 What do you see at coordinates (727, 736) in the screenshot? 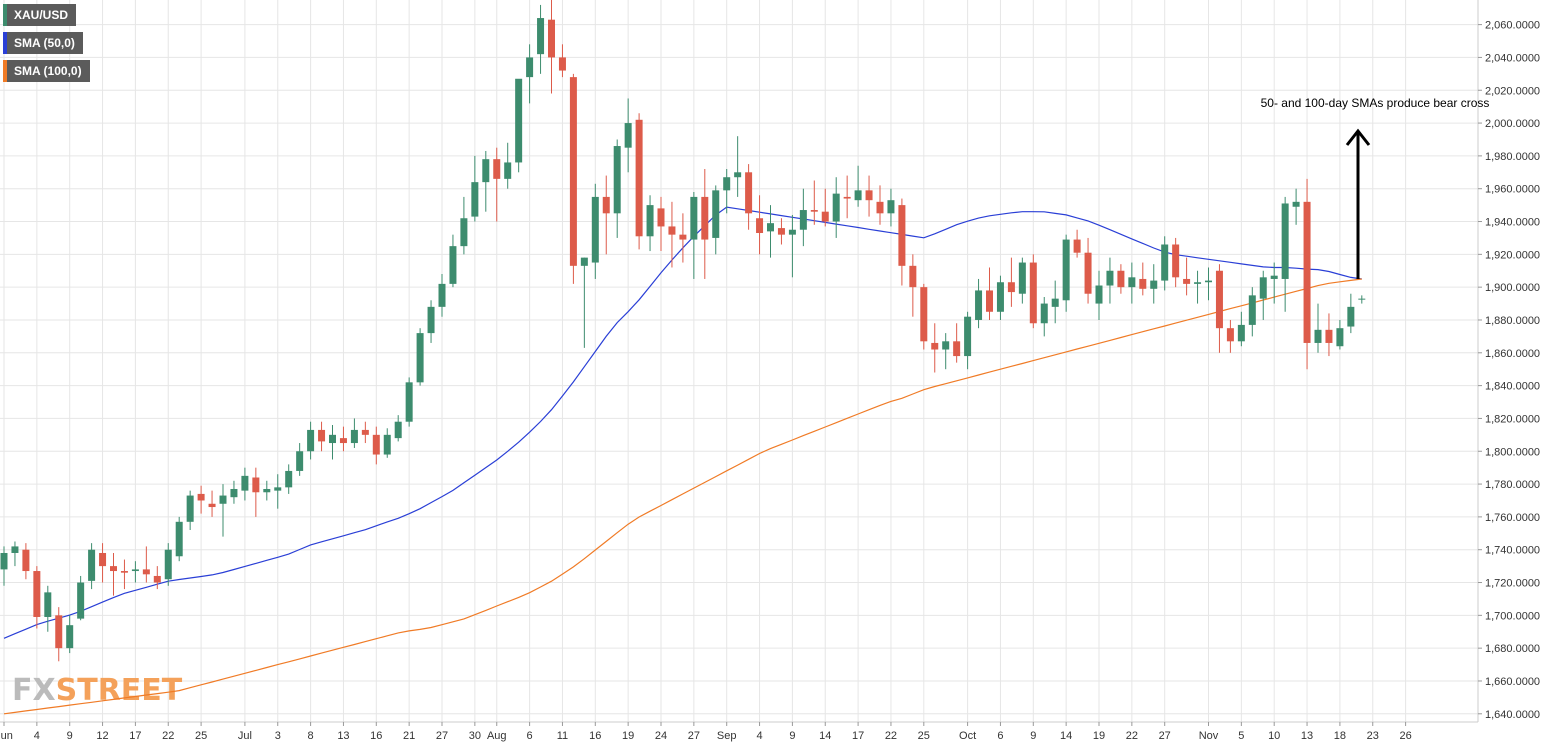
I see `x-tick-label: Sep` at bounding box center [727, 736].